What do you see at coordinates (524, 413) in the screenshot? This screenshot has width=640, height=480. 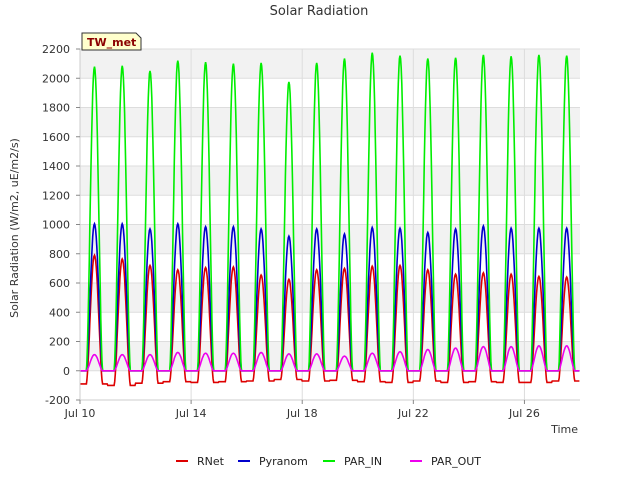 I see `x-tick-label: Jul 26` at bounding box center [524, 413].